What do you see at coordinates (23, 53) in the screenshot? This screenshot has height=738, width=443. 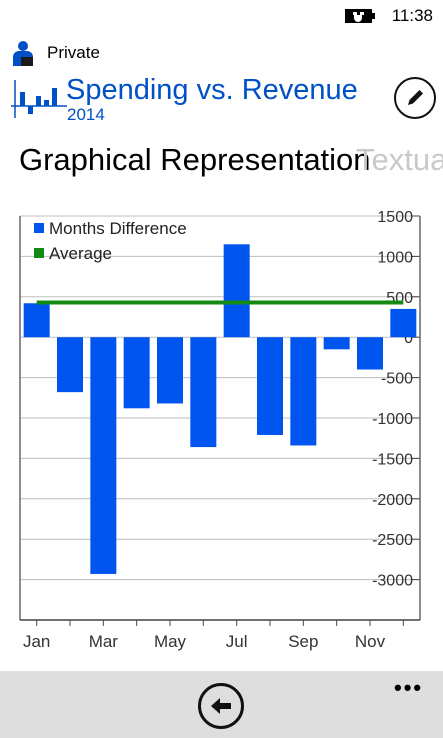 I see `user-icon` at bounding box center [23, 53].